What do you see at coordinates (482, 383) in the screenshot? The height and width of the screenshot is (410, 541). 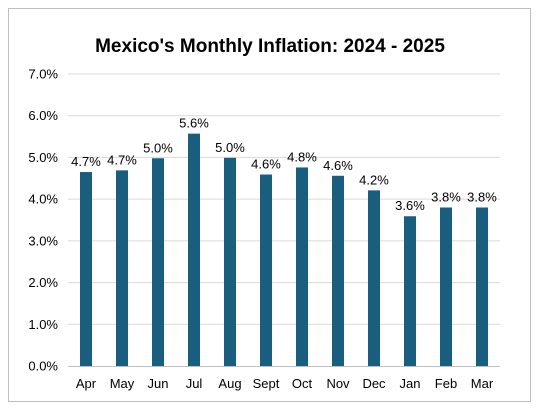 I see `x-tick-label: Mar` at bounding box center [482, 383].